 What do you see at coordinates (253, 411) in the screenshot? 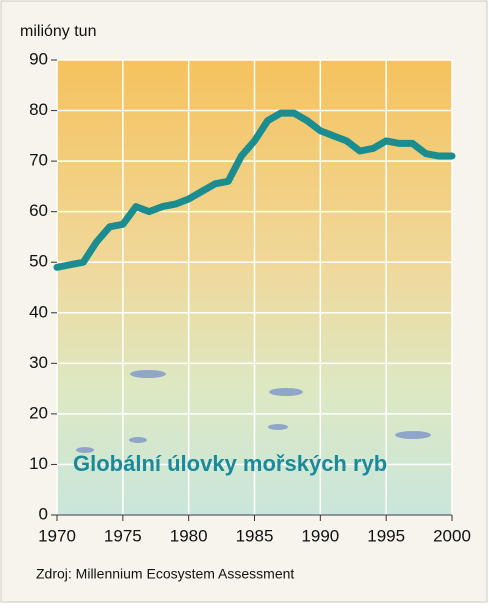
I see `decoration` at bounding box center [253, 411].